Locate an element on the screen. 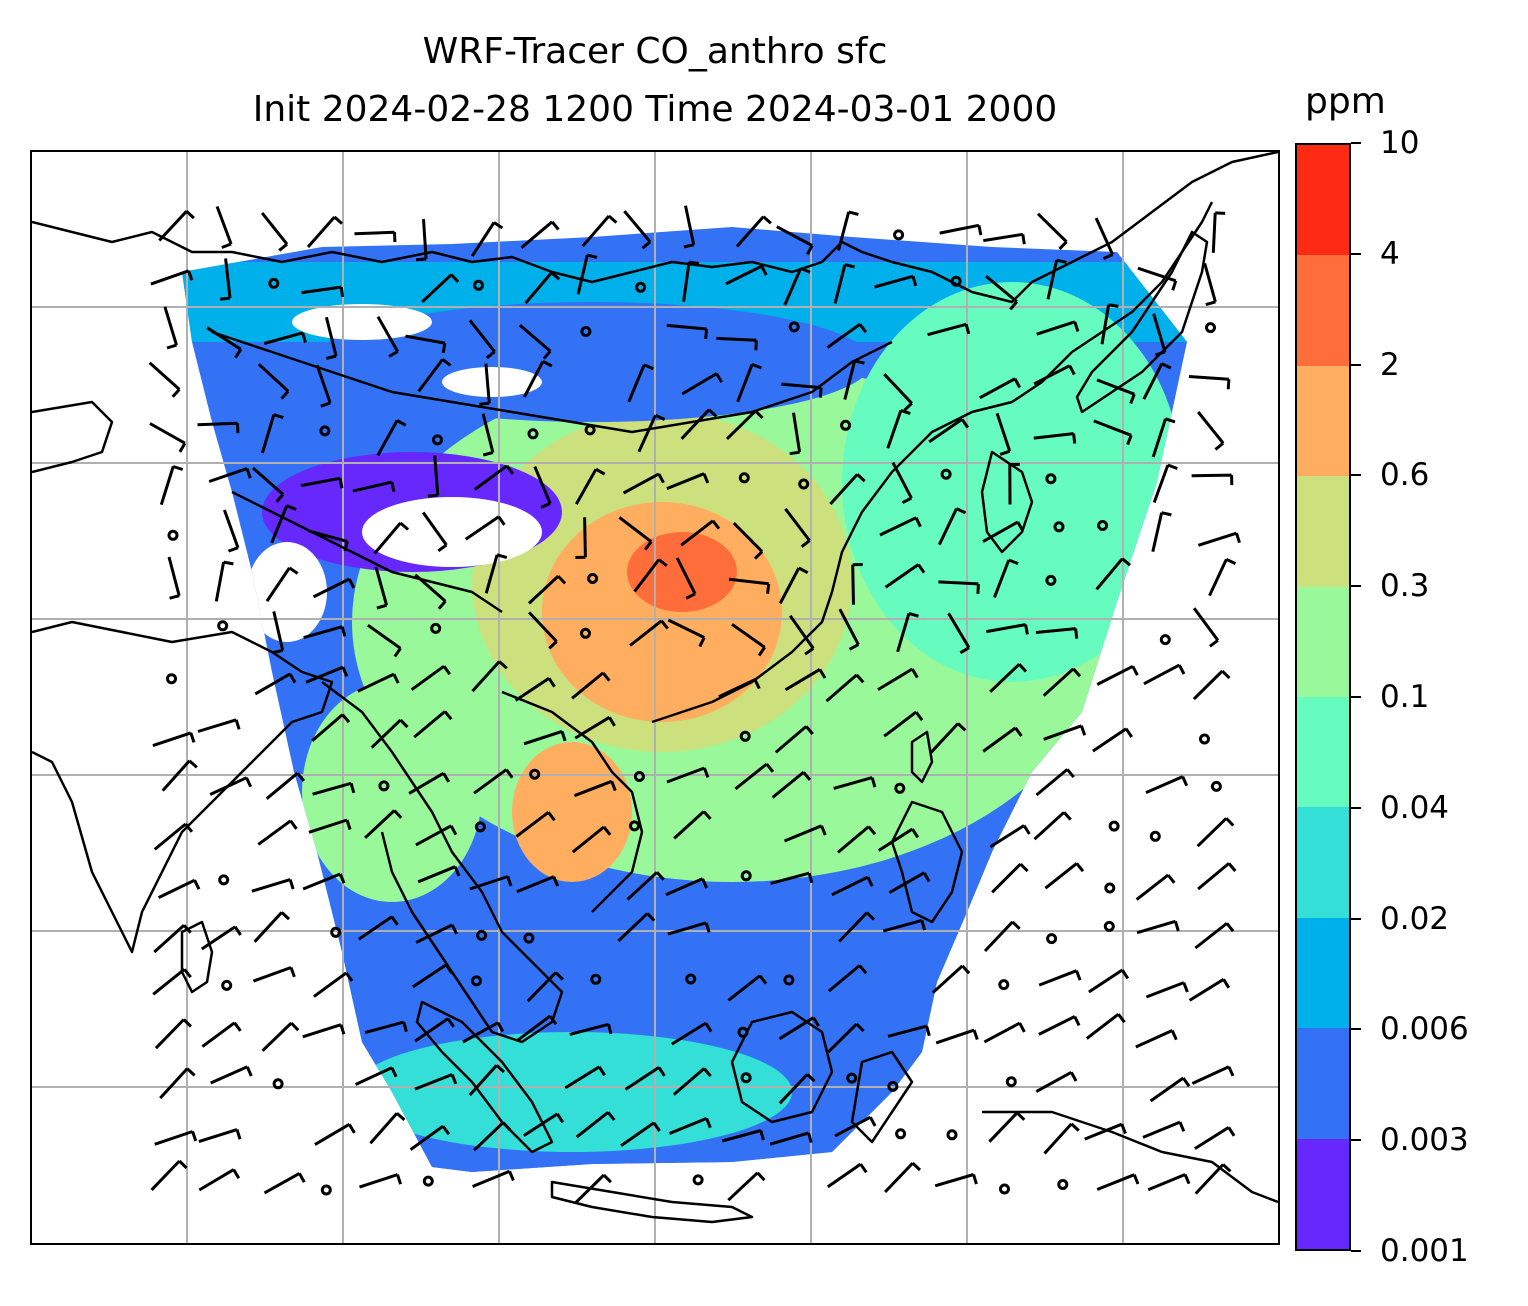 The height and width of the screenshot is (1306, 1528). coastline-india is located at coordinates (183, 787).